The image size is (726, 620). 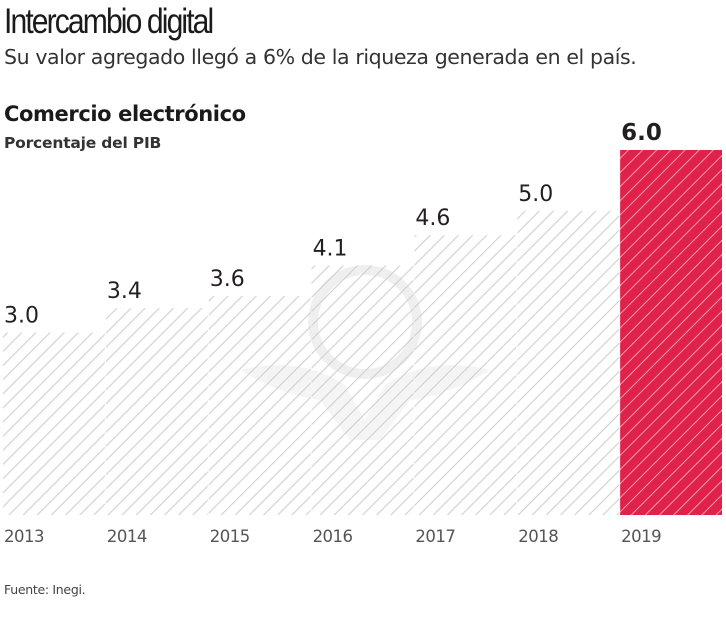 What do you see at coordinates (432, 218) in the screenshot?
I see `value-label-2017: 4.6` at bounding box center [432, 218].